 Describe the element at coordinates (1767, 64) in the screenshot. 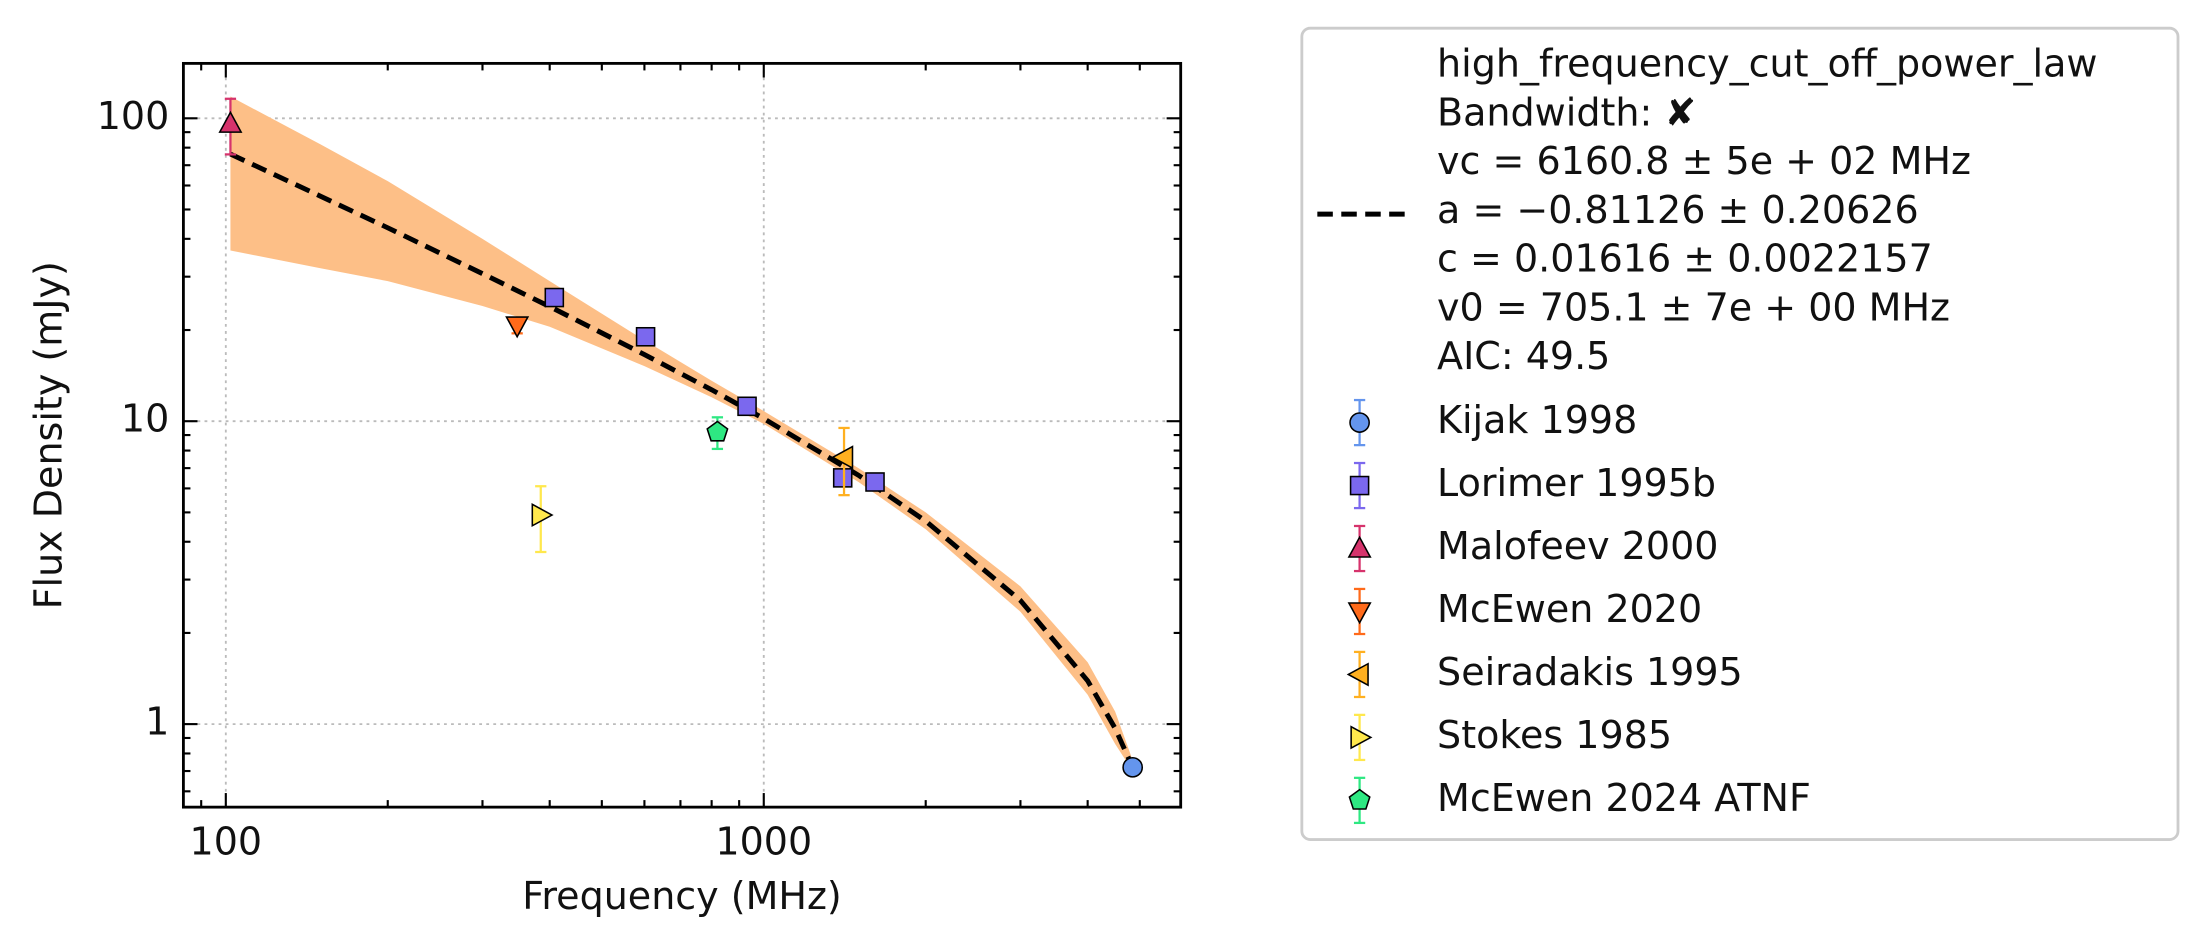

I see `legend-label: high_frequency_cut_off_power_law` at that location.